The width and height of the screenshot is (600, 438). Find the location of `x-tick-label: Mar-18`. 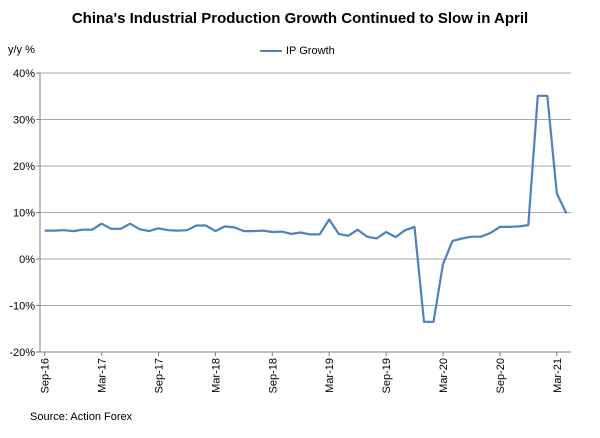

x-tick-label: Mar-18 is located at coordinates (216, 375).